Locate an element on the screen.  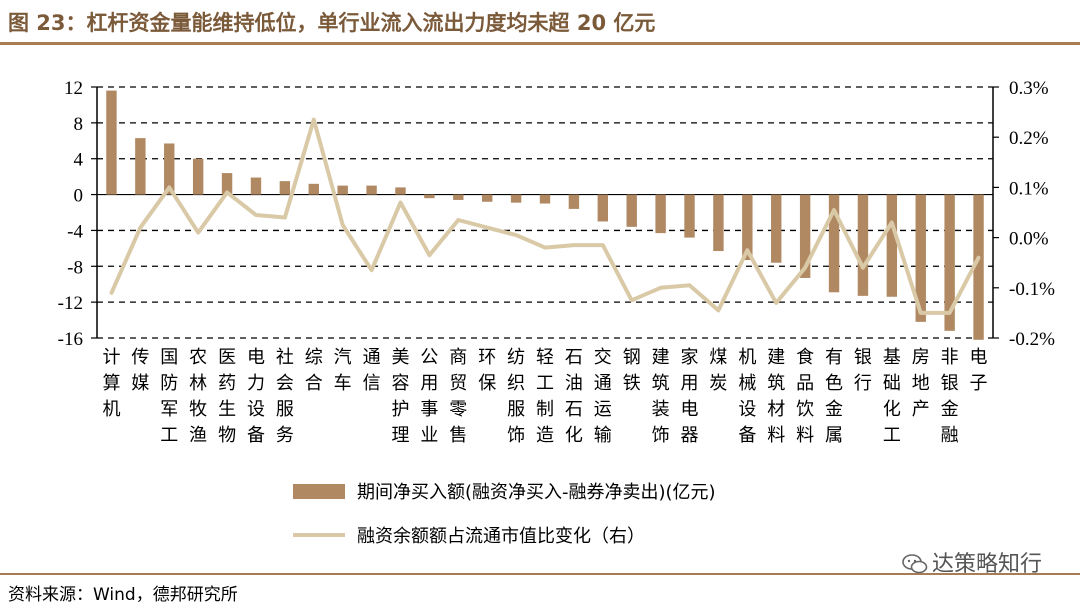
category-label: 建筑材料 is located at coordinates (776, 396).